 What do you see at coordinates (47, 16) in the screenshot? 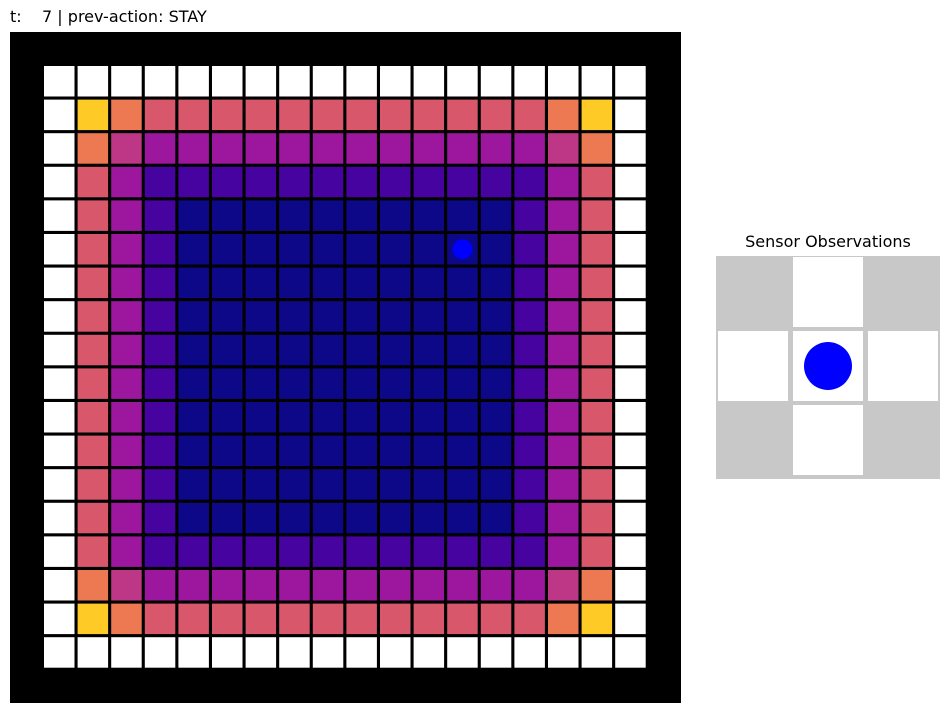
I see `time-value: 7` at bounding box center [47, 16].